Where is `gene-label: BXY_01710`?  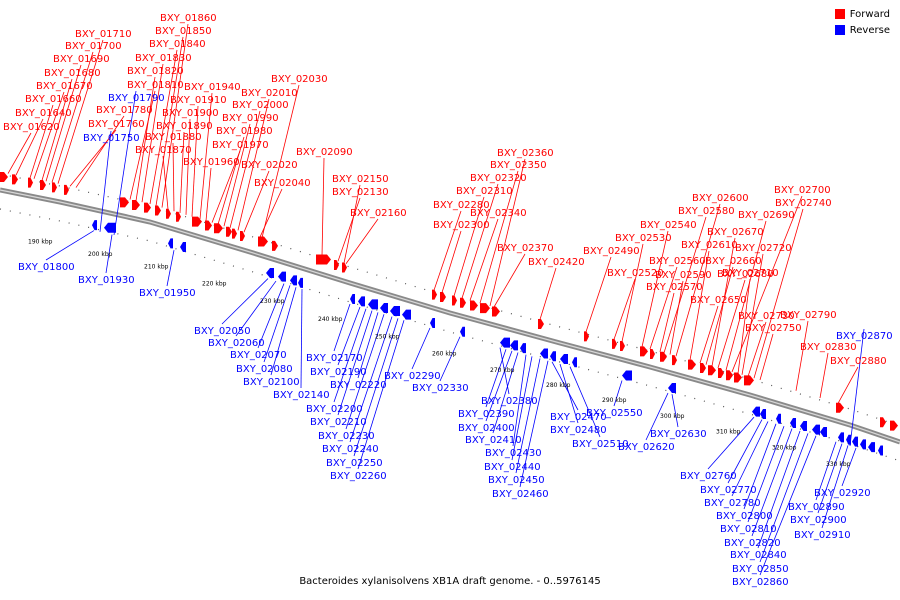
gene-label: BXY_01710 is located at coordinates (103, 34).